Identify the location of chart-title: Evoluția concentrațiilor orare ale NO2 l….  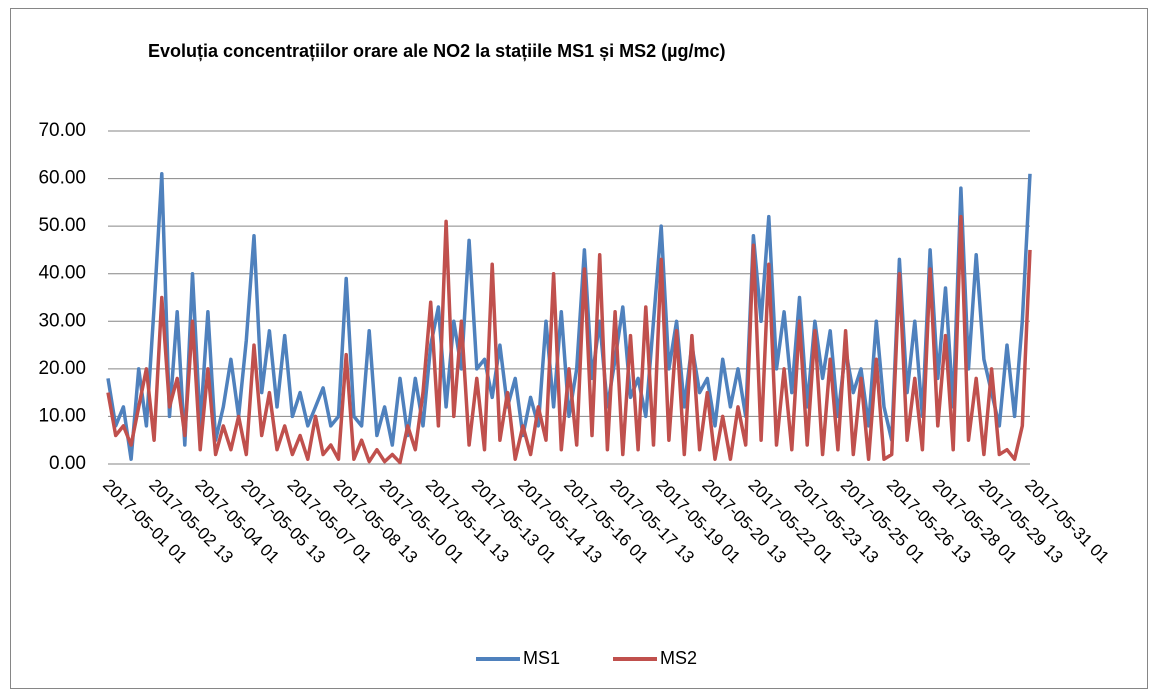
(437, 51).